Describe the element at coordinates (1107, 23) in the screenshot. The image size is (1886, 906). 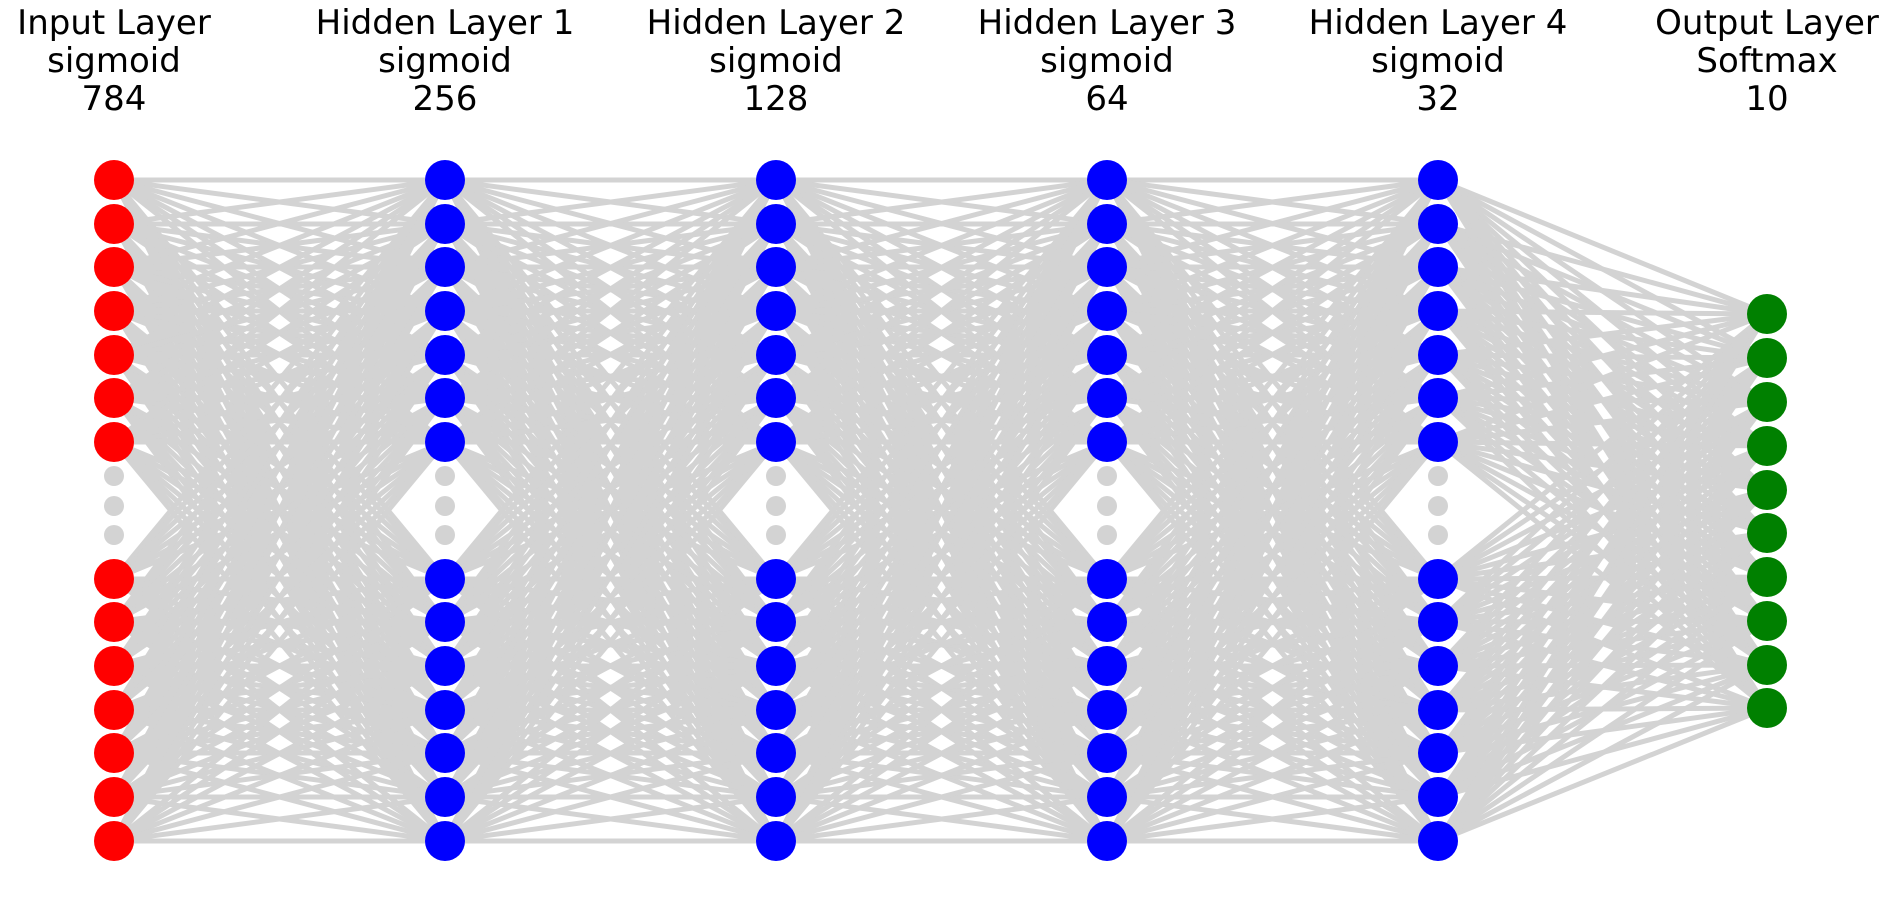
I see `layer-name: Hidden Layer 3` at that location.